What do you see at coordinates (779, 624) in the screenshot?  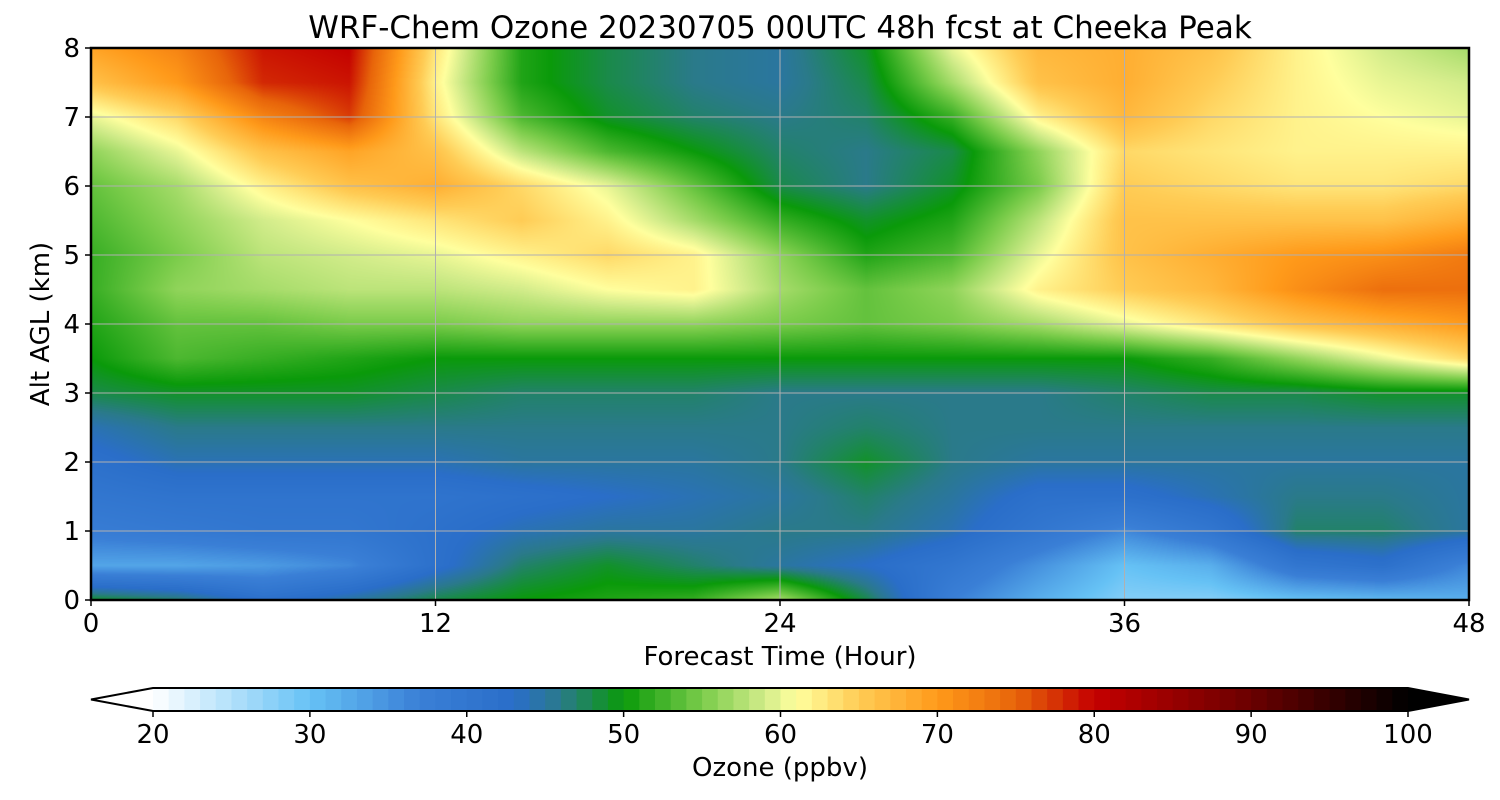 I see `x-tick-label: 24` at bounding box center [779, 624].